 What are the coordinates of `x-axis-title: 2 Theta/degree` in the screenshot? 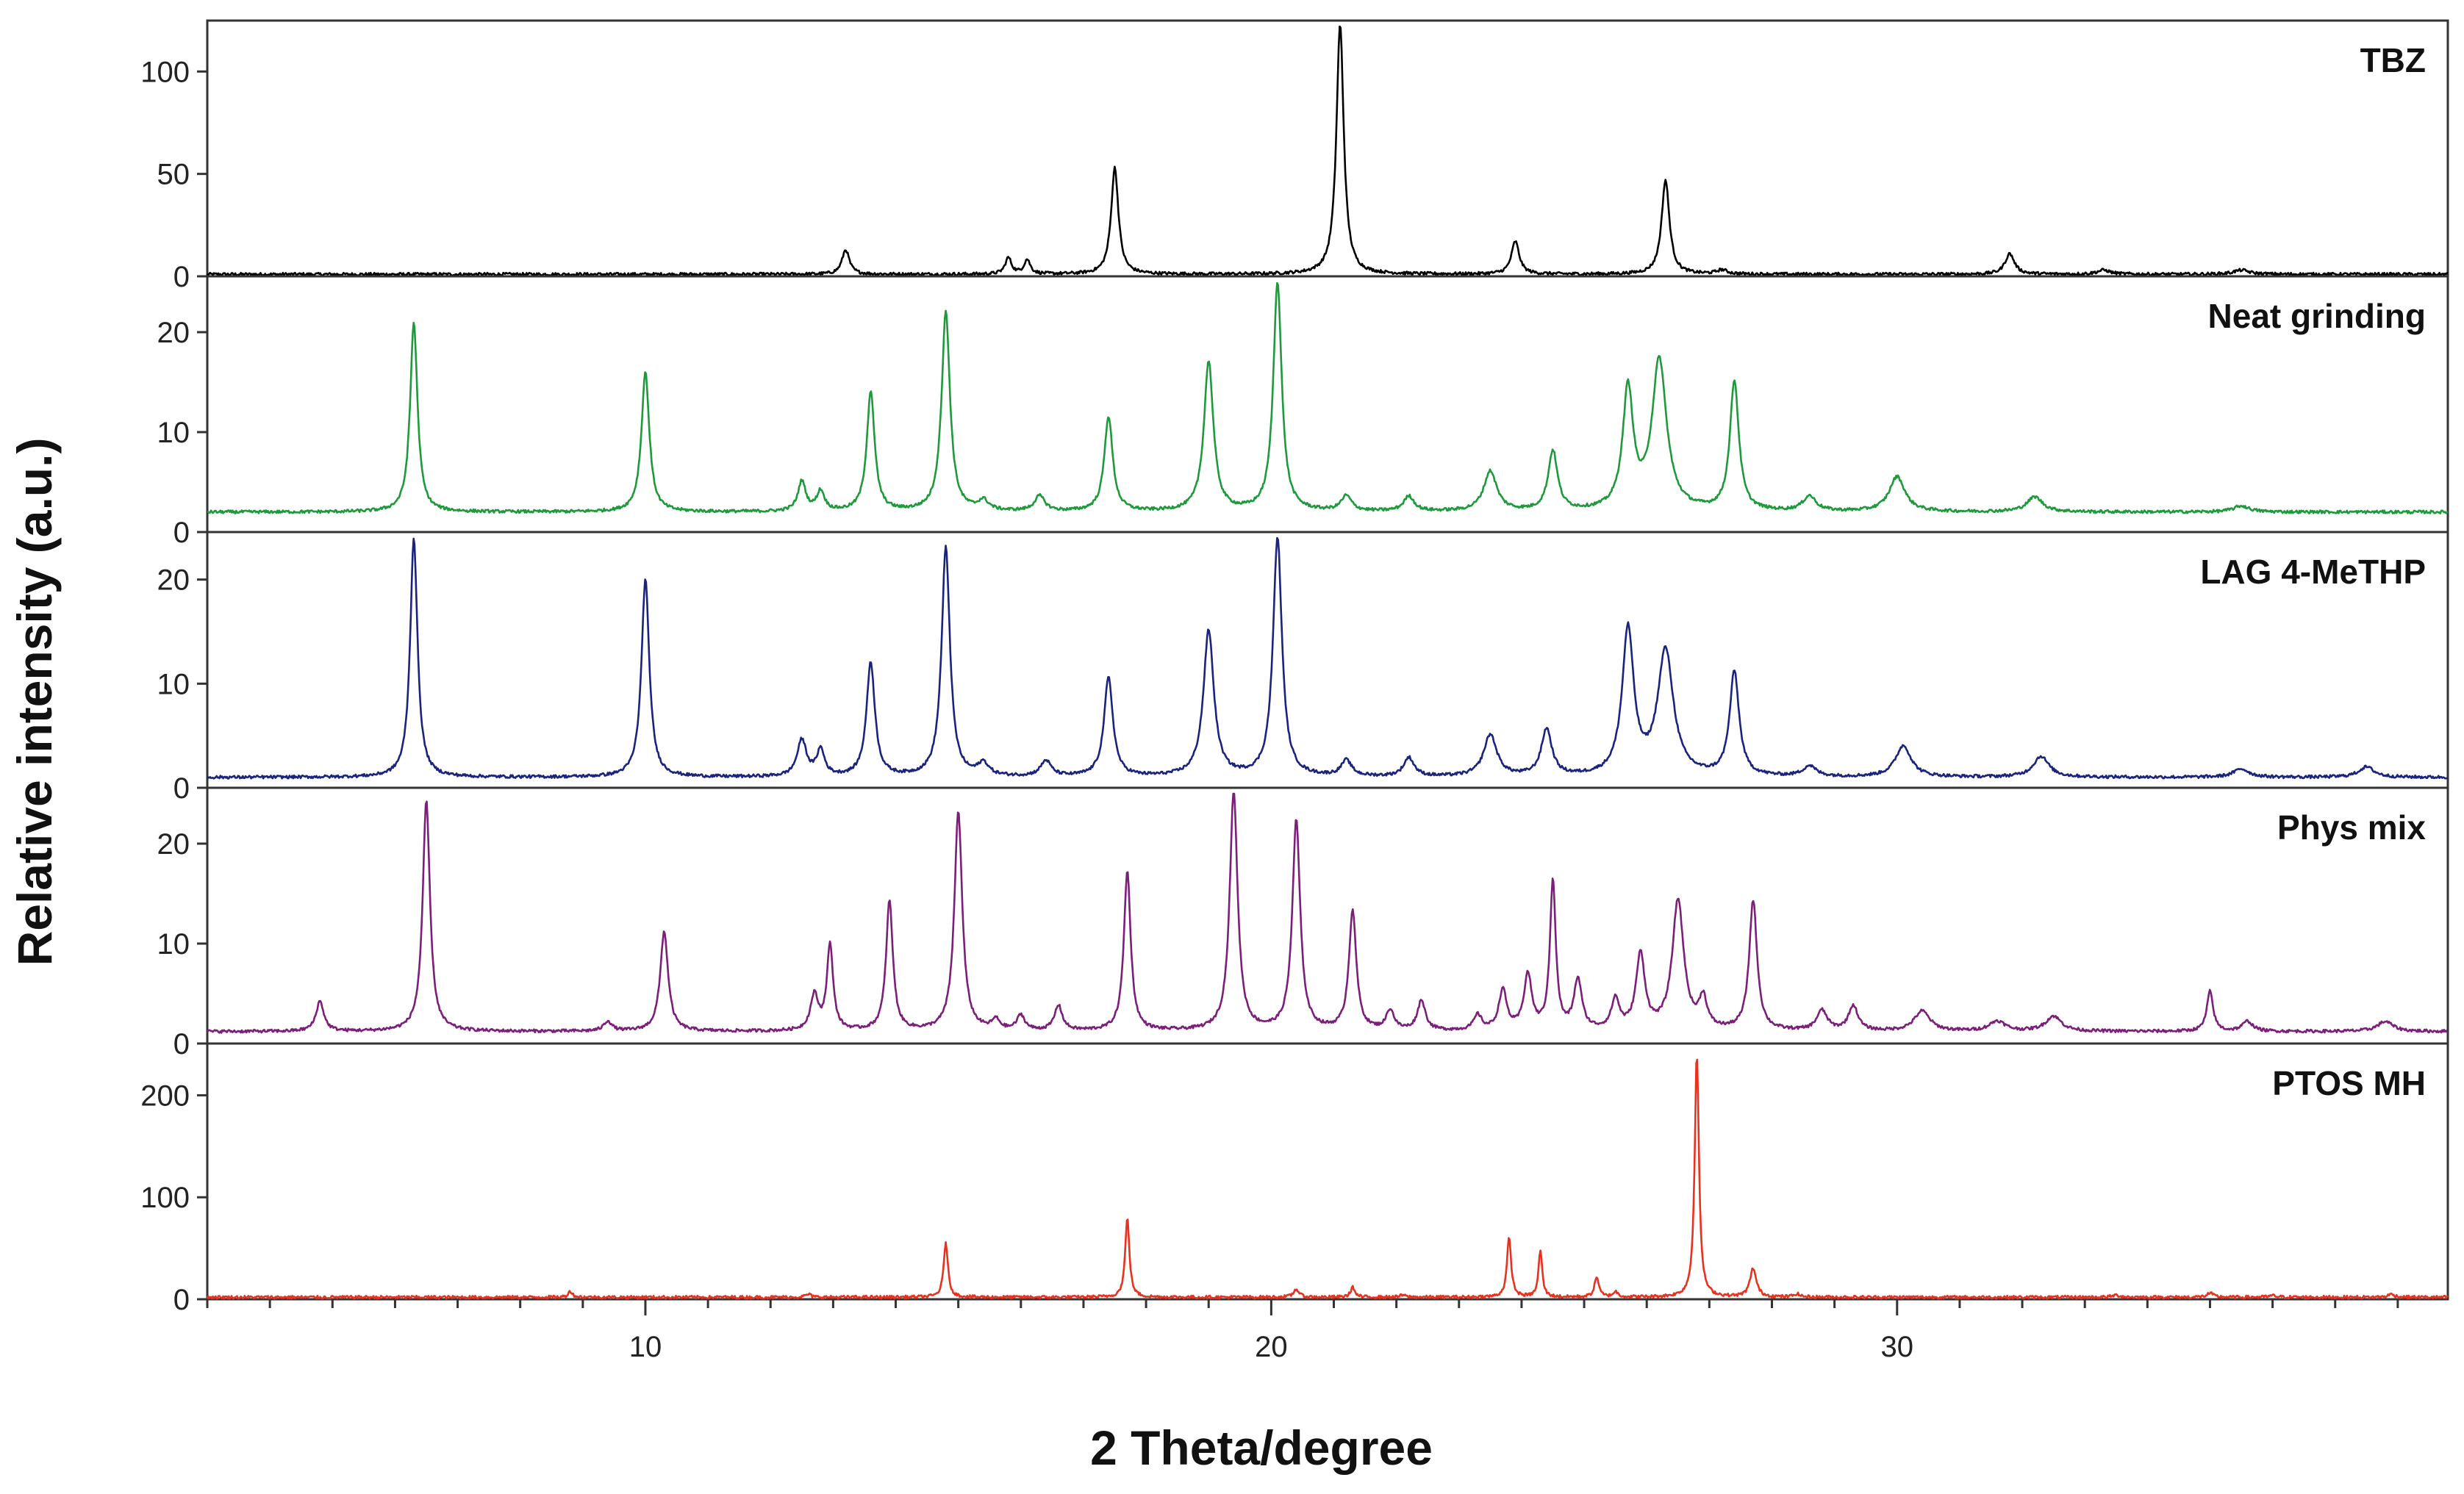 It's located at (1262, 1448).